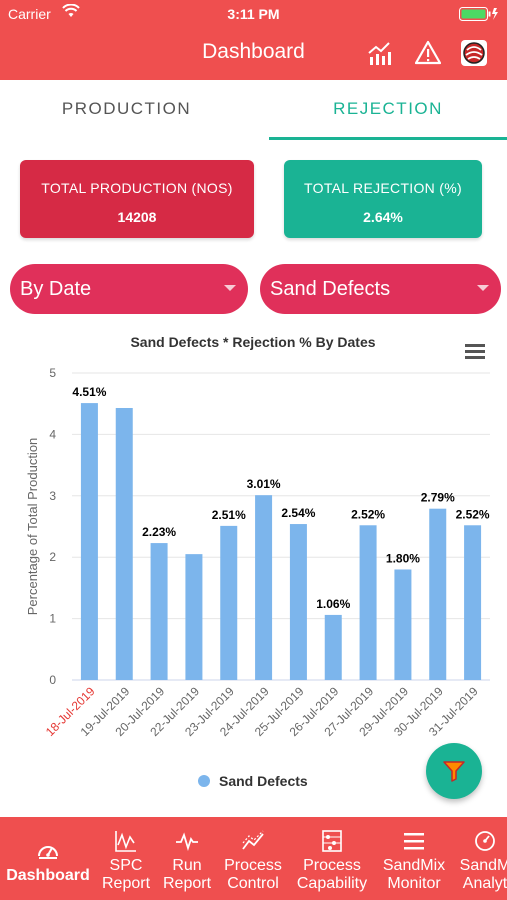  Describe the element at coordinates (253, 51) in the screenshot. I see `page-title: Dashboard` at that location.